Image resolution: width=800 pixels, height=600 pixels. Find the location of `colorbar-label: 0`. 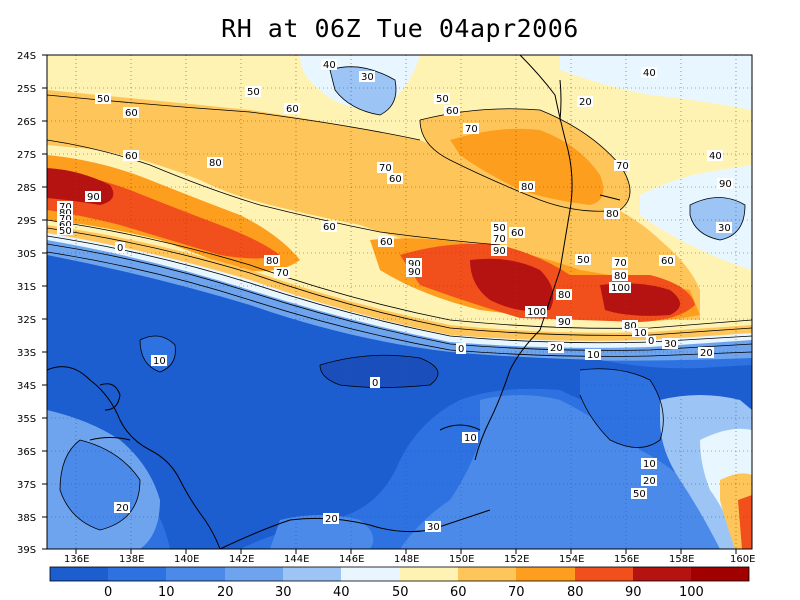

colorbar-label: 0 is located at coordinates (108, 592).